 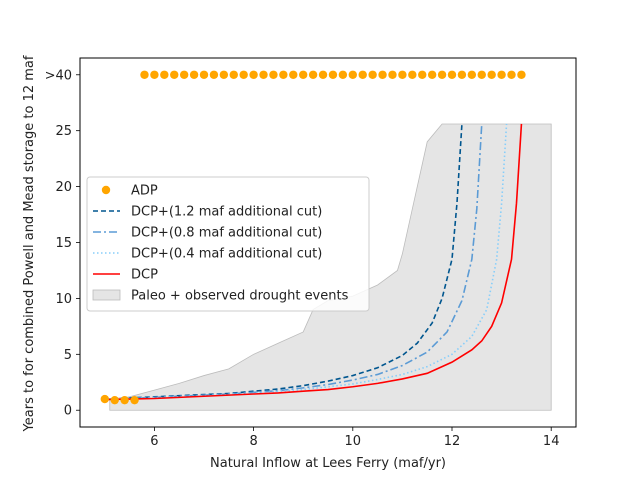 What do you see at coordinates (551, 441) in the screenshot?
I see `x-tick-label-4: 14` at bounding box center [551, 441].